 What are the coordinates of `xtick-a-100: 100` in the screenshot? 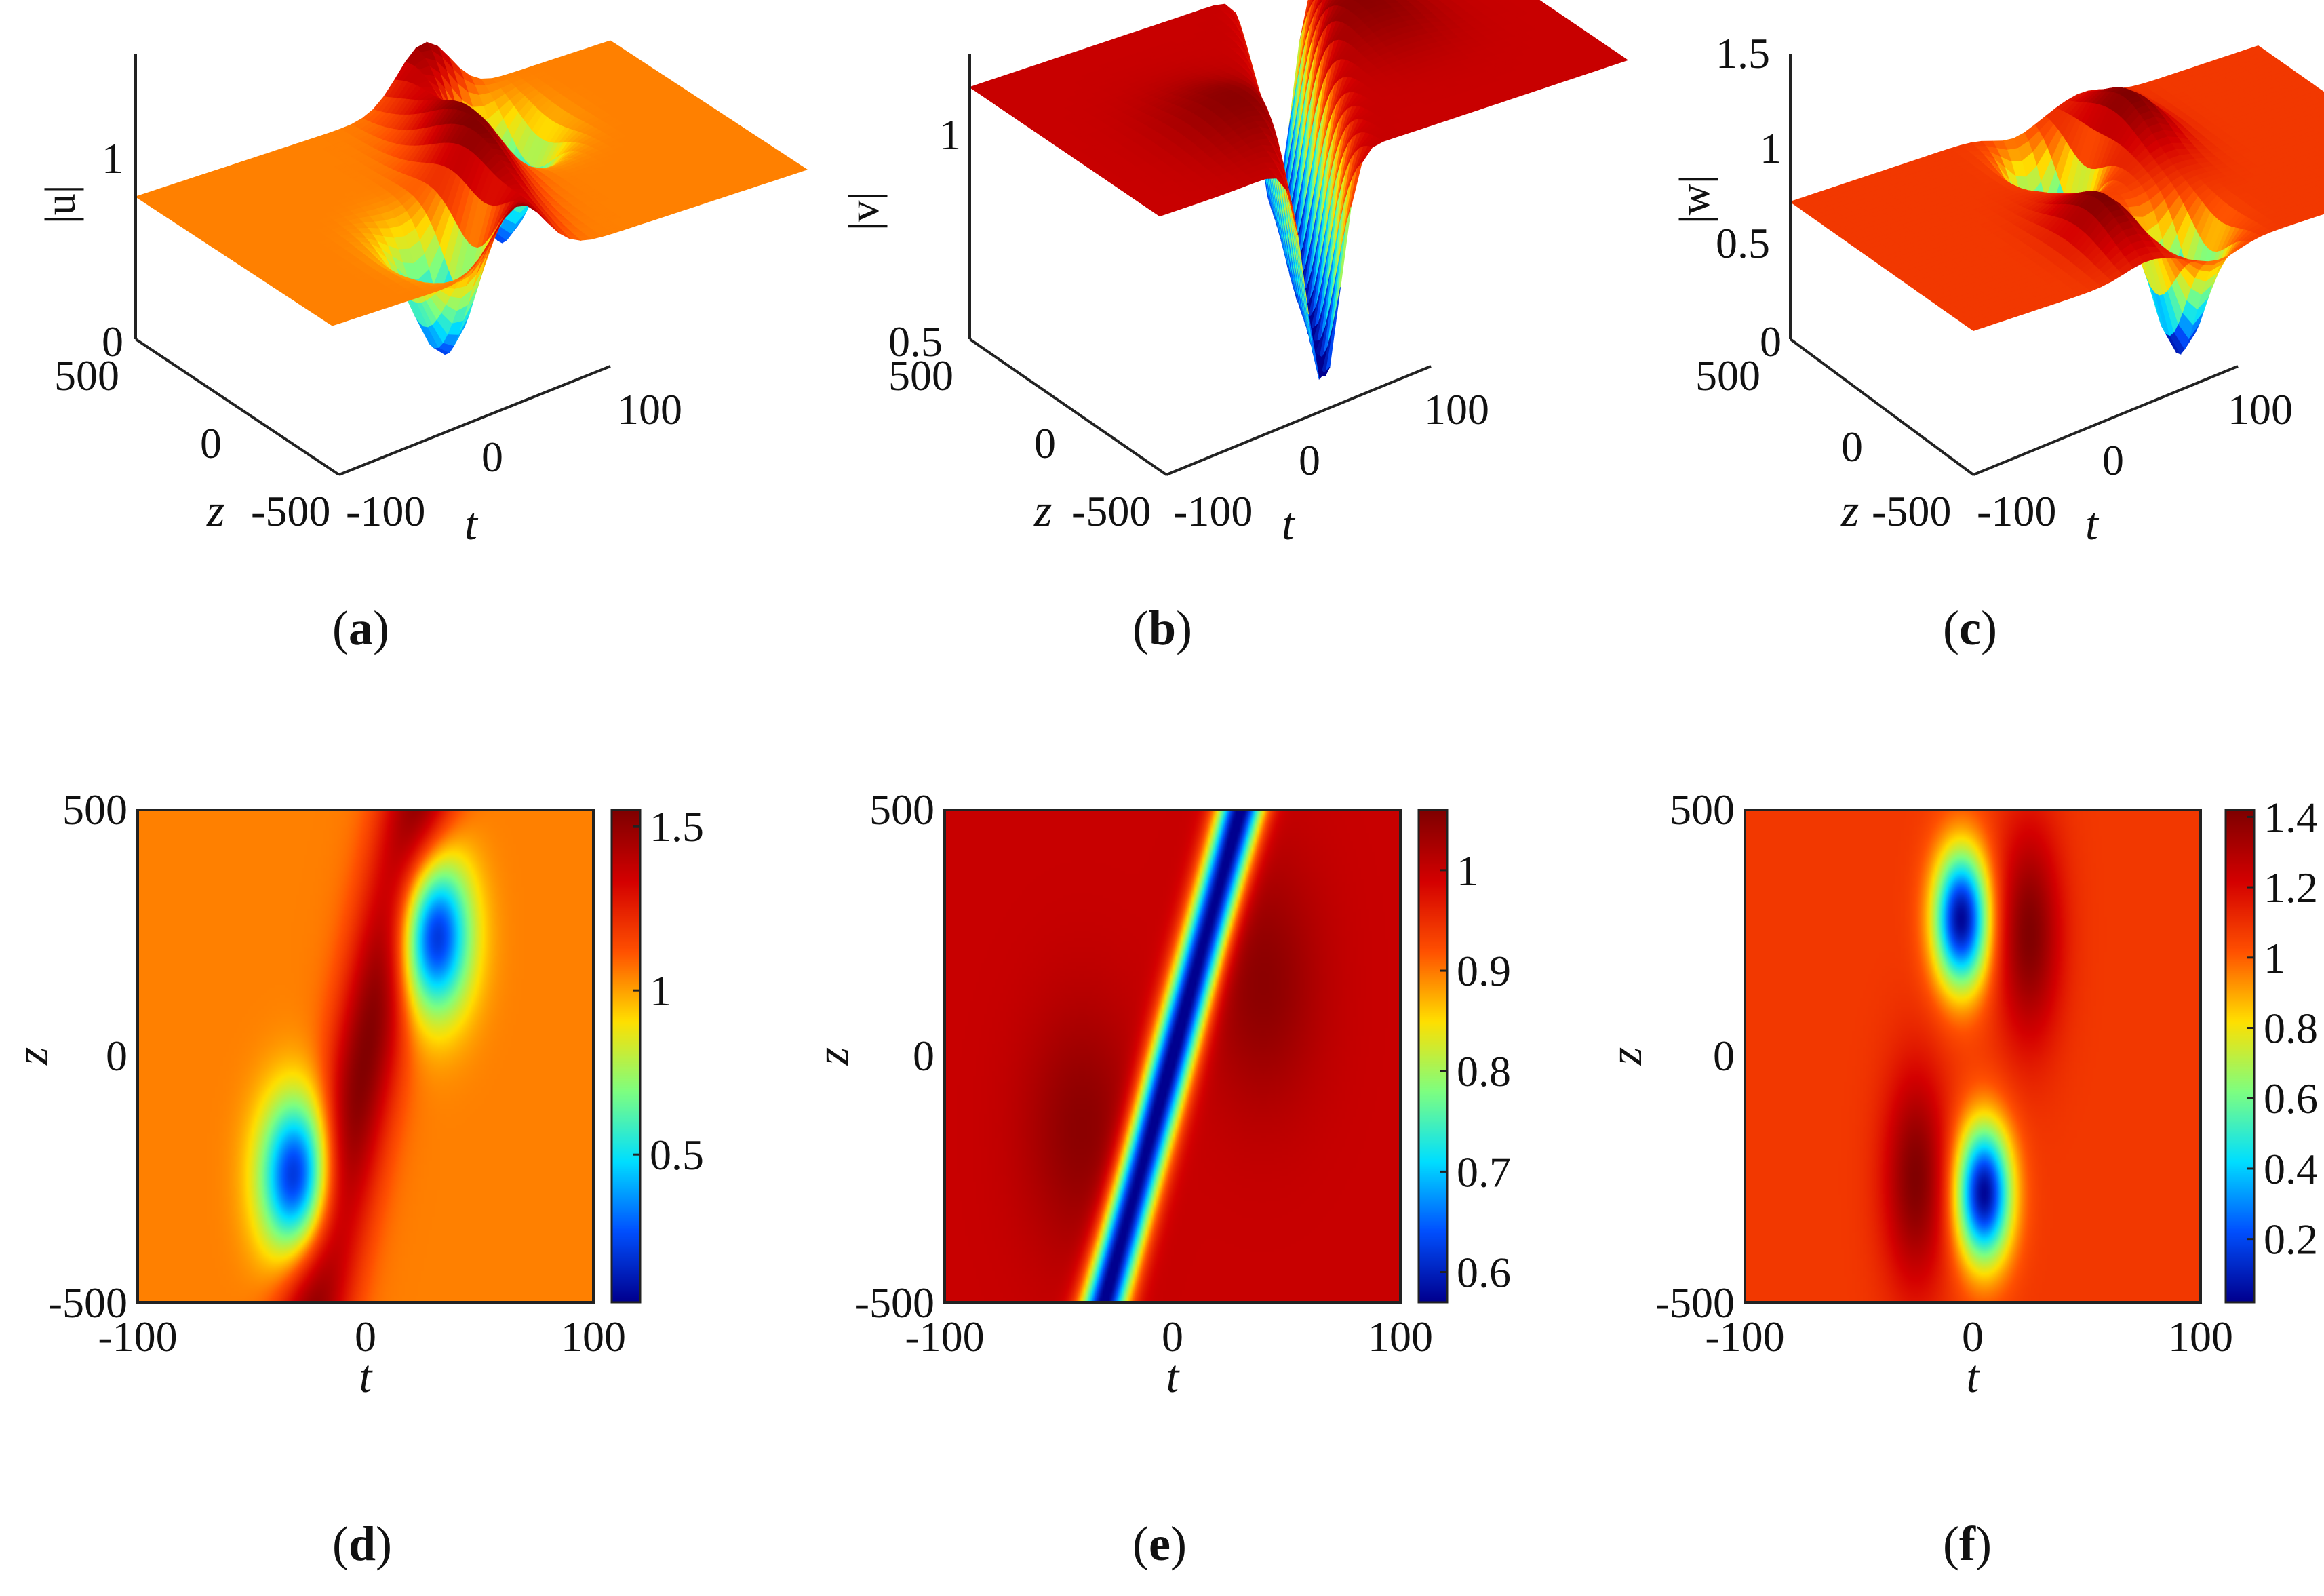 It's located at (649, 409).